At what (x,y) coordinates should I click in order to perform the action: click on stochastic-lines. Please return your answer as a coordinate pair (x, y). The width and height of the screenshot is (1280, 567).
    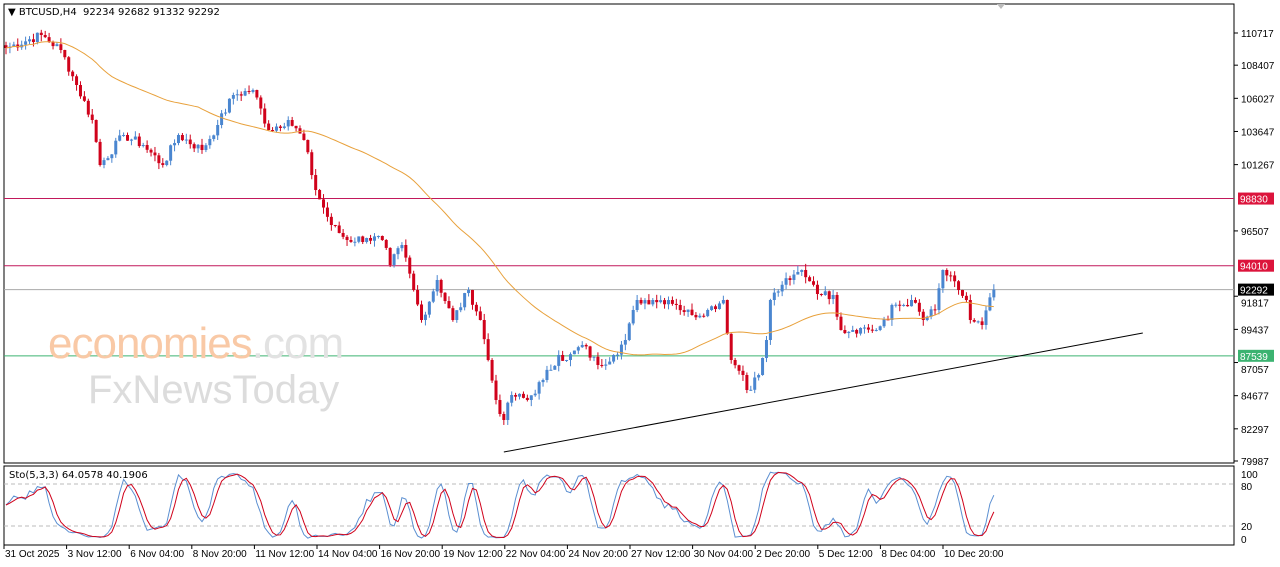
    Looking at the image, I should click on (619, 505).